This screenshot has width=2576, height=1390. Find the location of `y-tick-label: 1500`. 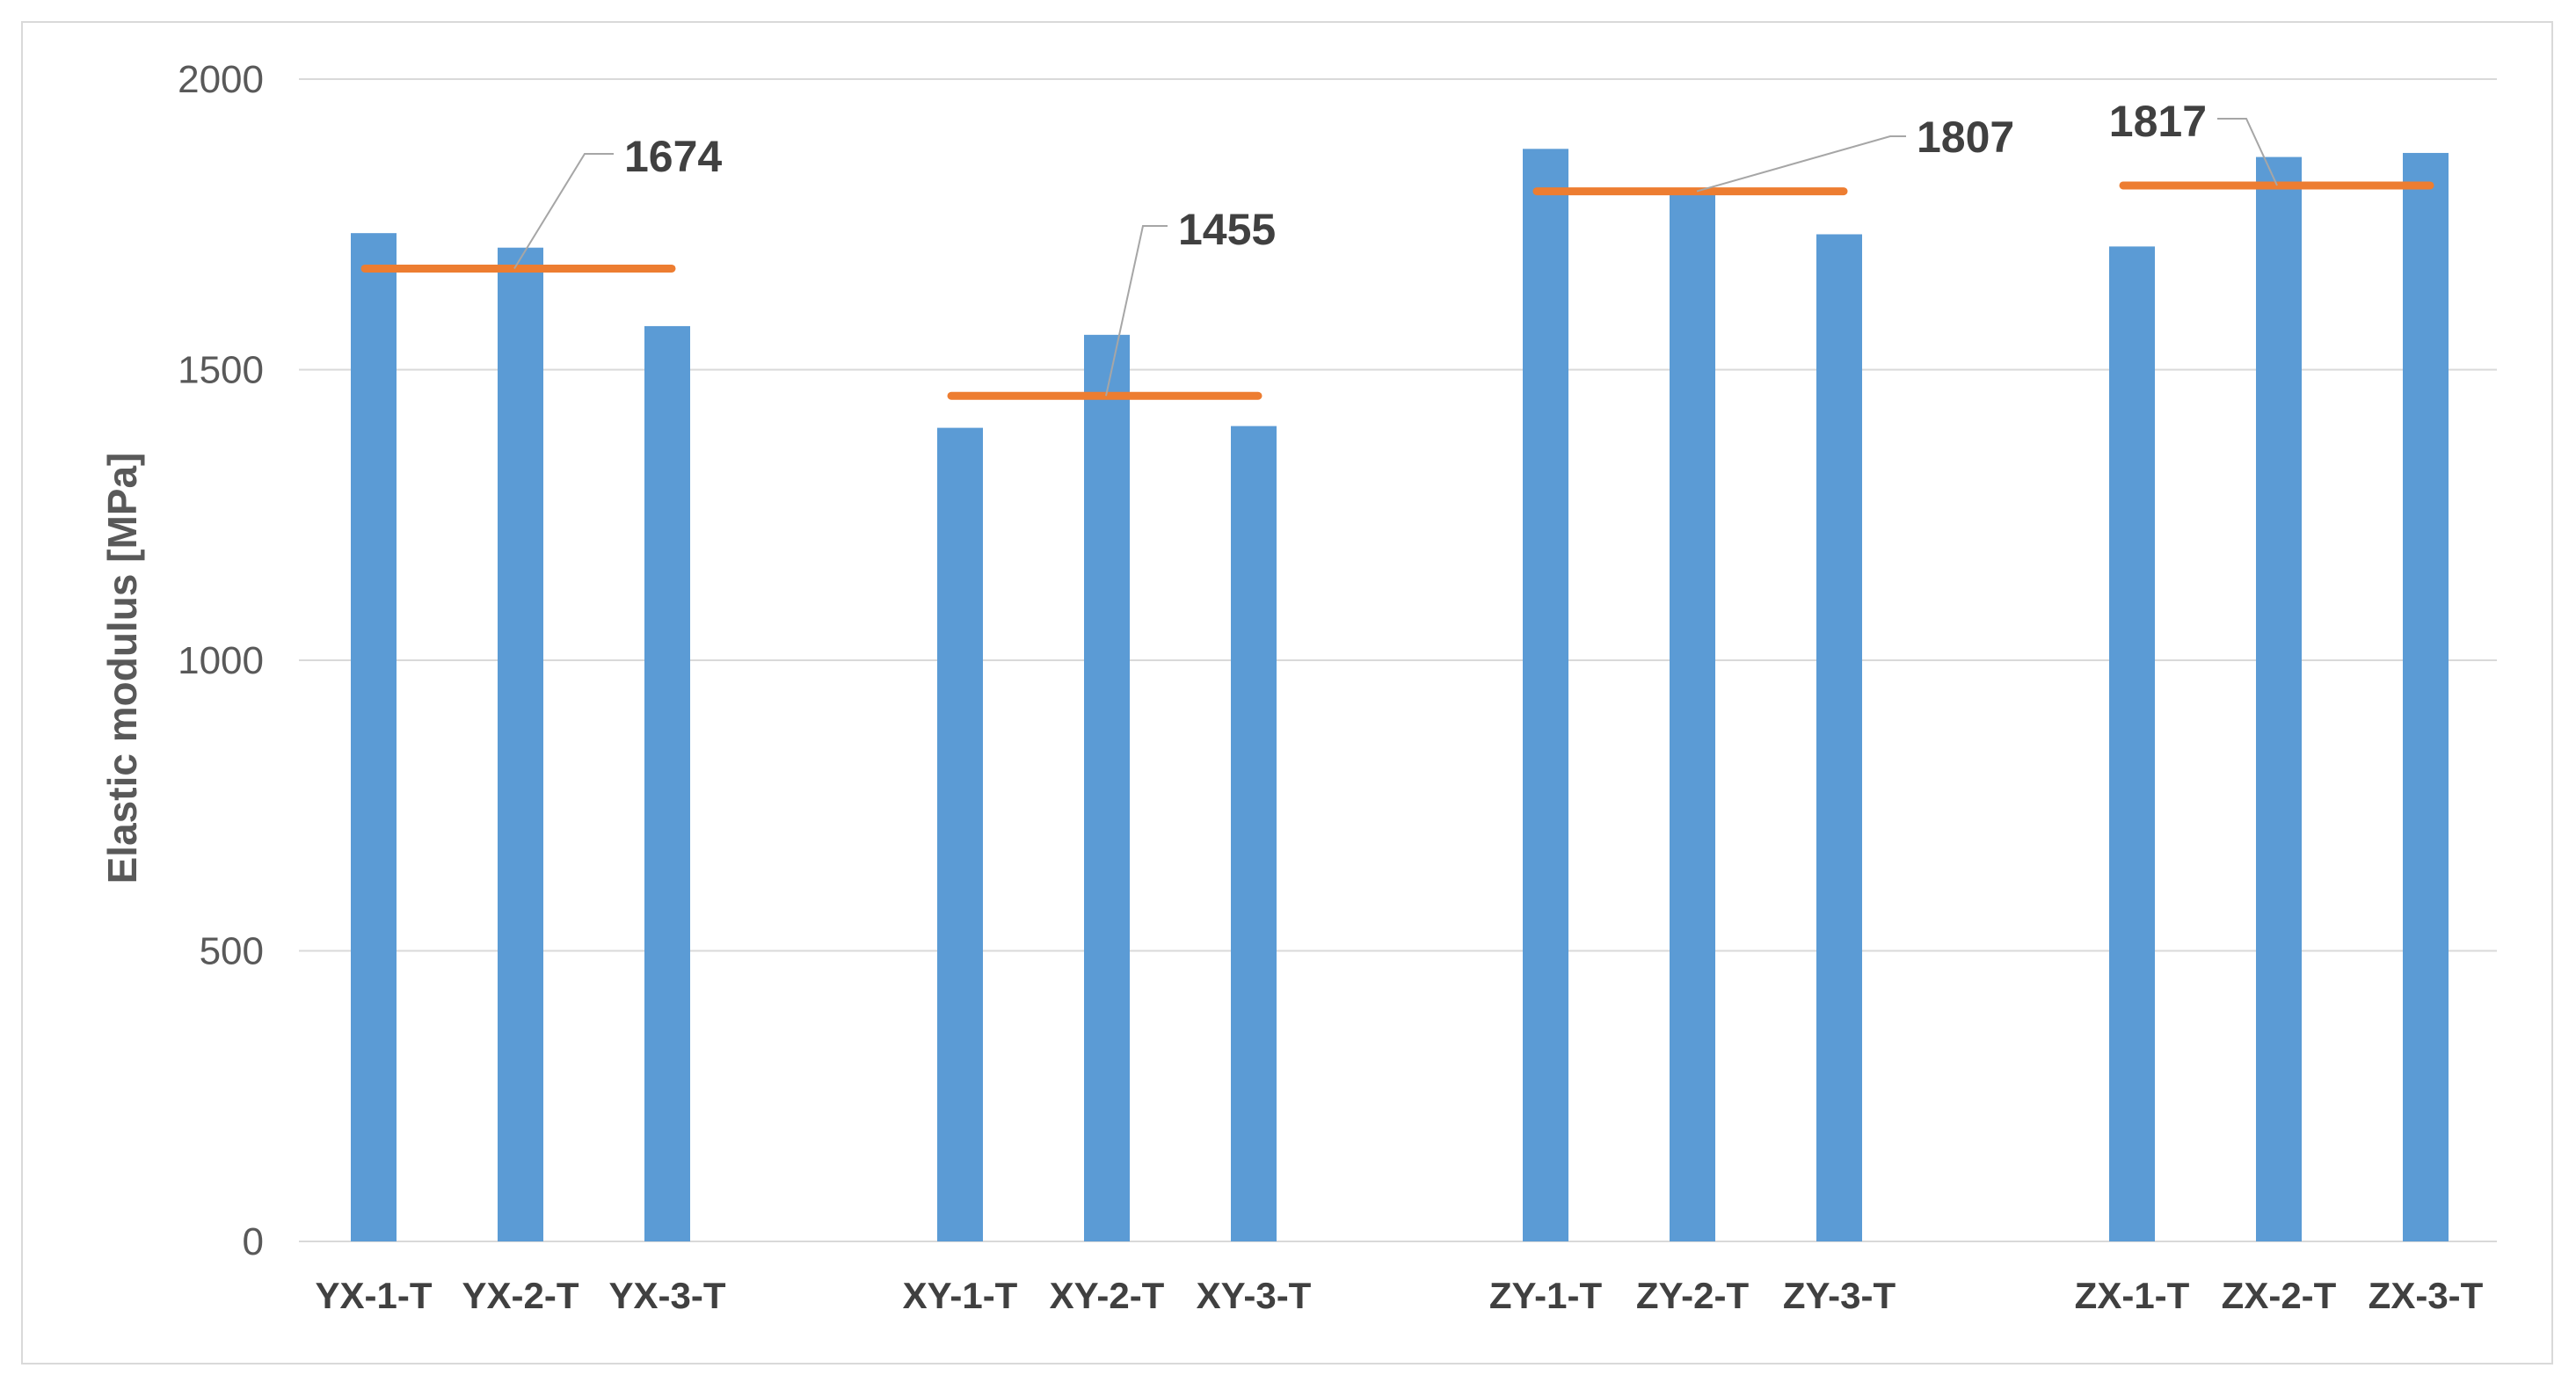

y-tick-label: 1500 is located at coordinates (221, 370).